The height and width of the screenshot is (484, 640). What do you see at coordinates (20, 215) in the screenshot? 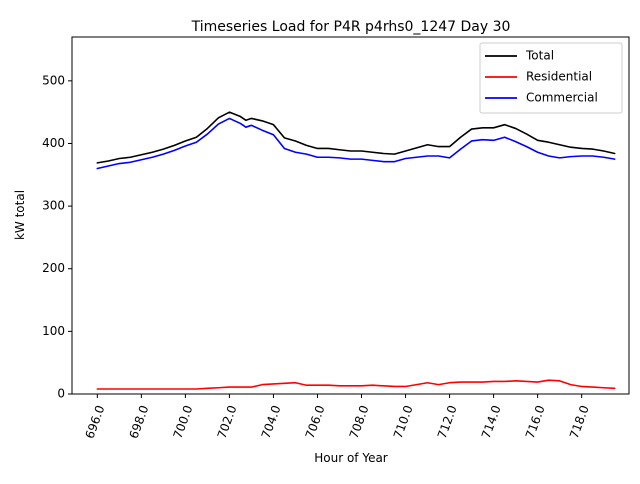
I see `y-axis-label: kW total` at bounding box center [20, 215].